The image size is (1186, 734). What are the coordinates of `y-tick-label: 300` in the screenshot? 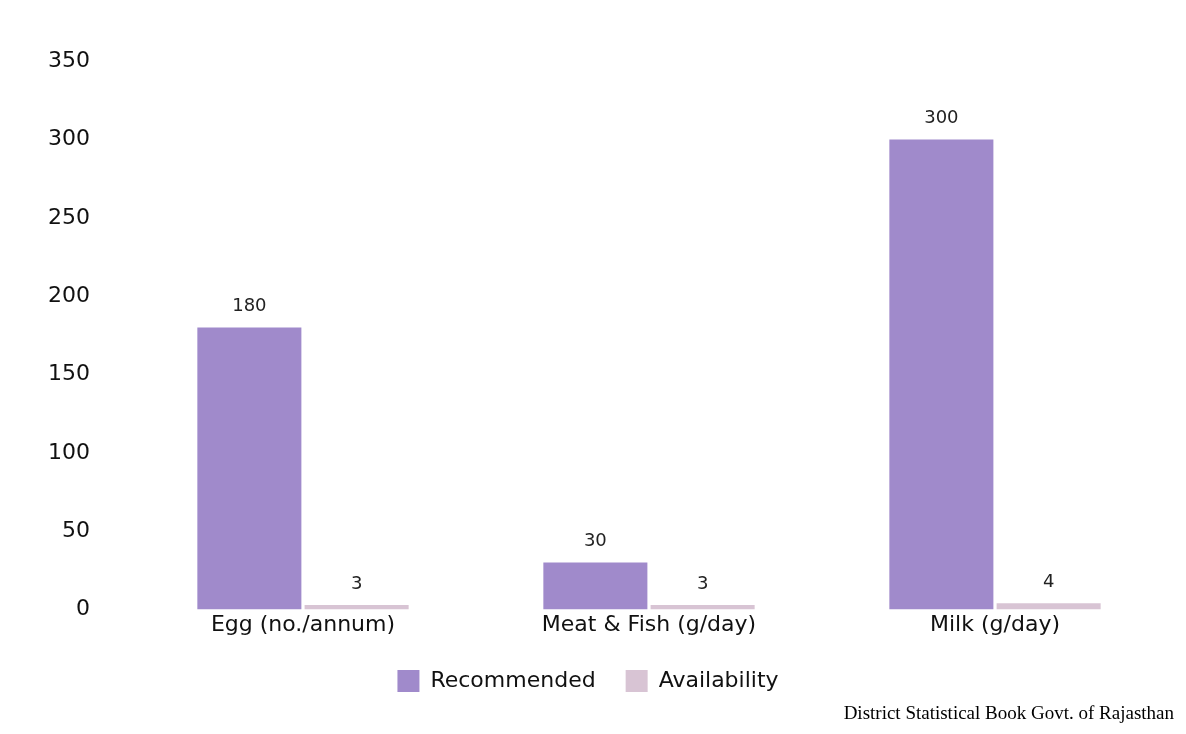 It's located at (68, 138).